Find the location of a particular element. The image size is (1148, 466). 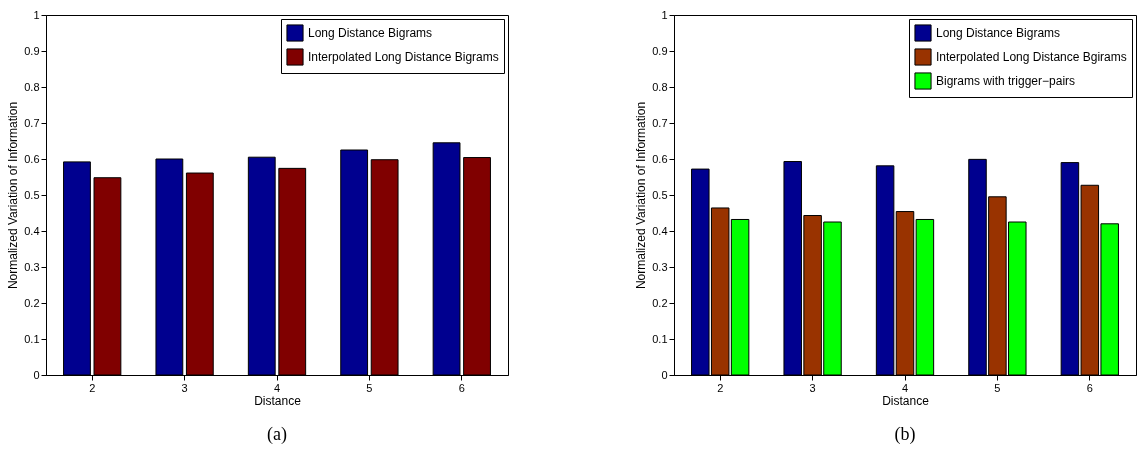

legend-label: Bigrams with trigger−pairs is located at coordinates (1006, 81).